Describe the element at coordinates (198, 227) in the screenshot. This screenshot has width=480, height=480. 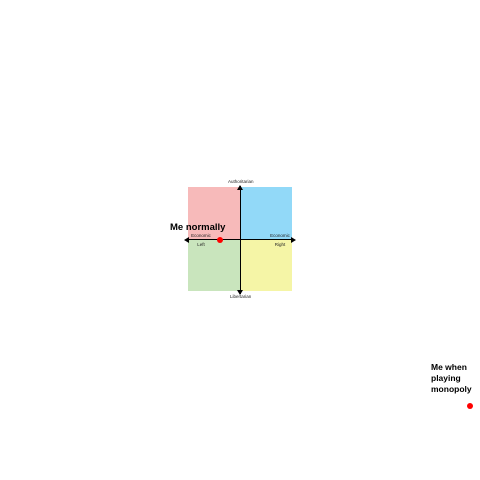
I see `annotation-me-normally: Me normally` at that location.